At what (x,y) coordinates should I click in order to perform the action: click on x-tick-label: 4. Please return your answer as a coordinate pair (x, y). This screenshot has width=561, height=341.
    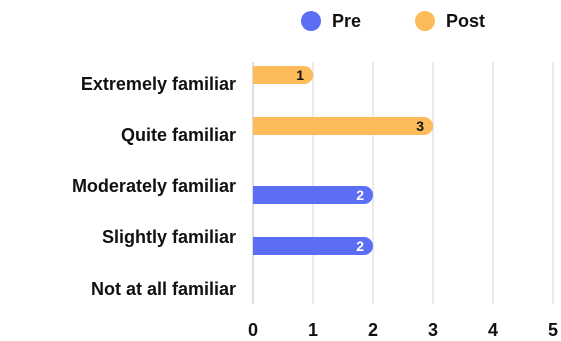
    Looking at the image, I should click on (493, 330).